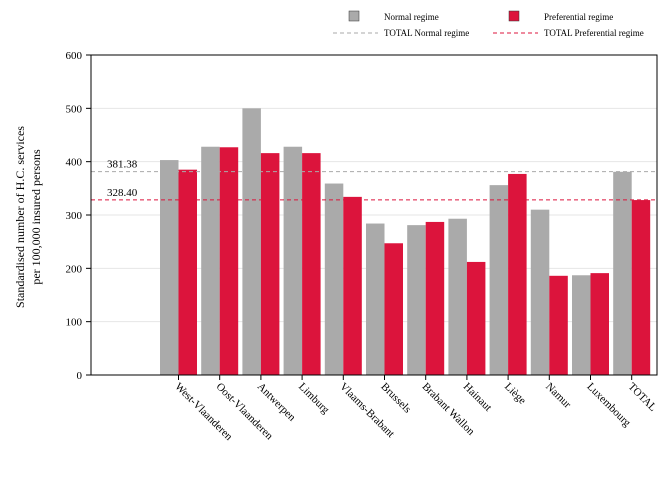 This screenshot has width=672, height=480. I want to click on x-tick-label: Antwerpen, so click(276, 402).